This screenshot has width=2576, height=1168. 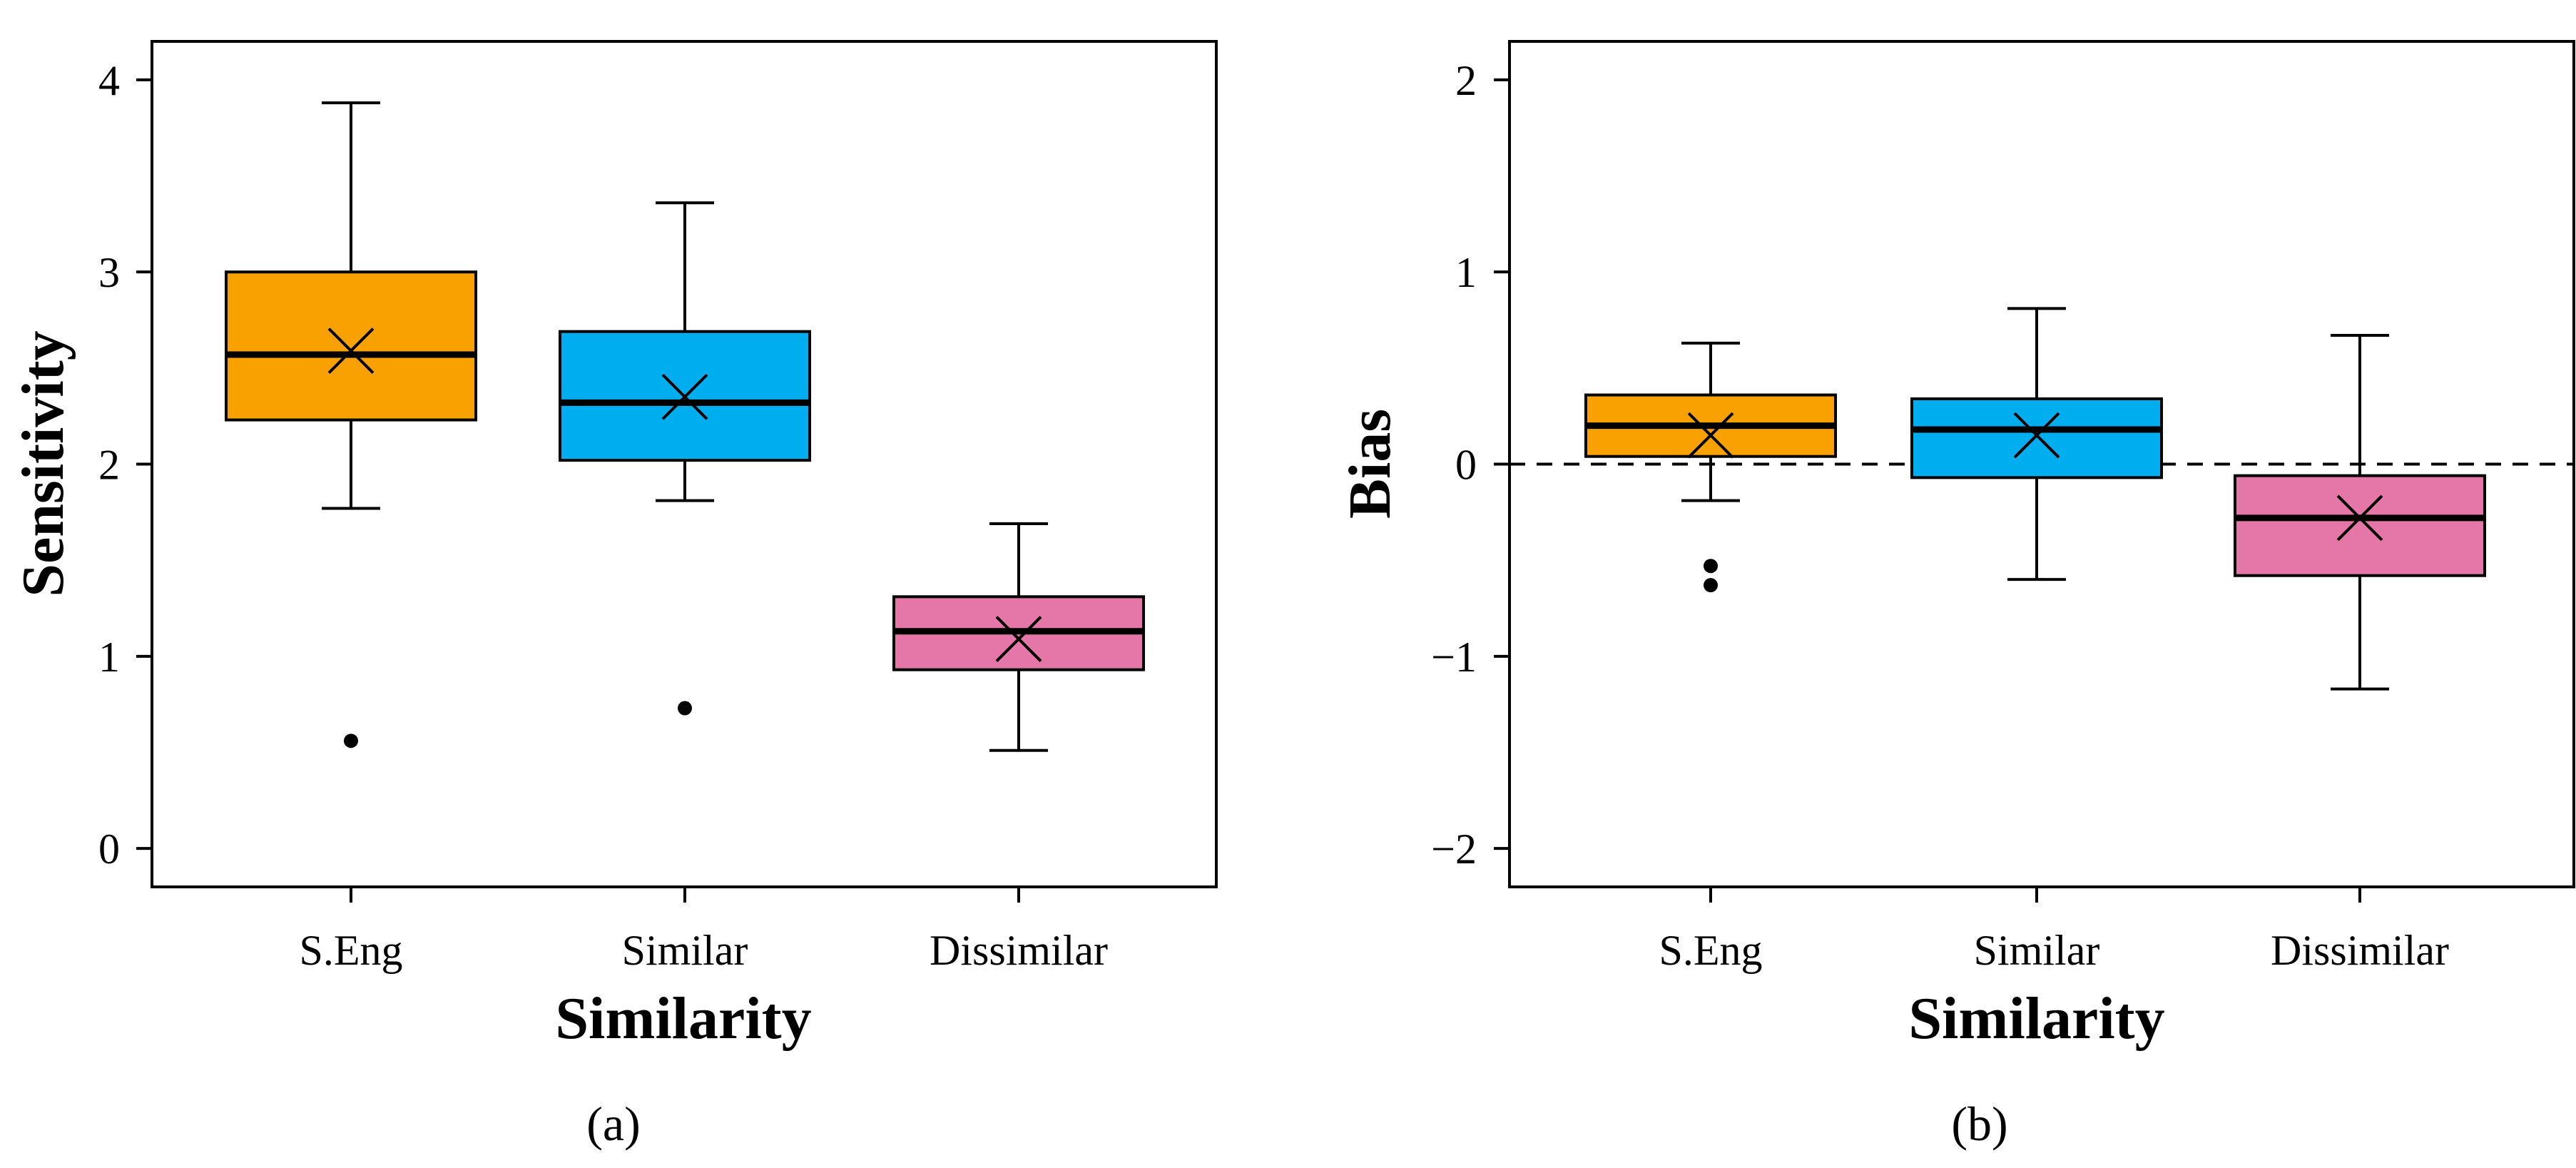 I want to click on y-tick-label: 4, so click(x=109, y=80).